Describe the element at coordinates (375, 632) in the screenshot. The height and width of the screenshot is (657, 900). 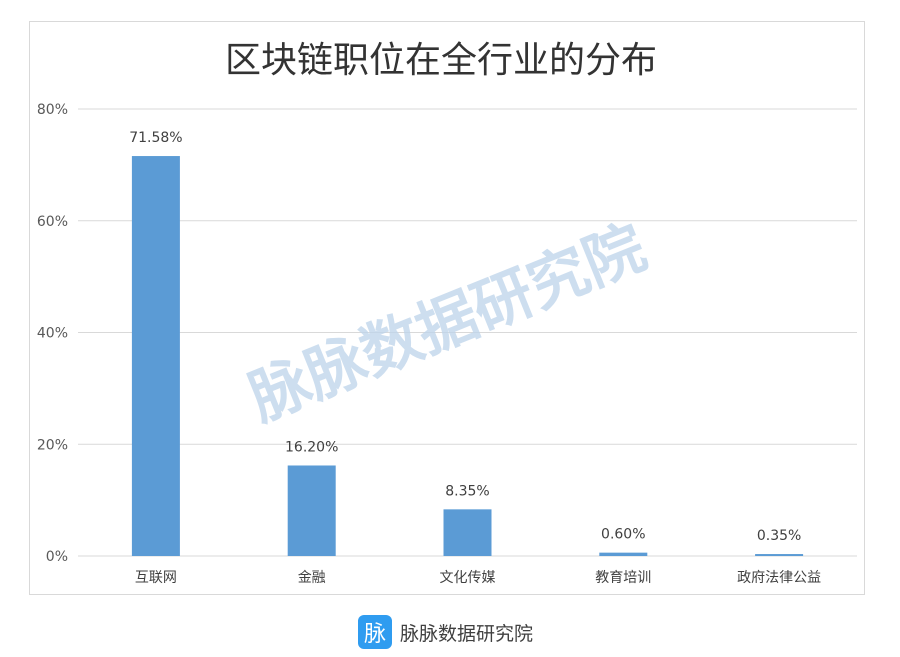
I see `brand-logo-icon: 脉` at that location.